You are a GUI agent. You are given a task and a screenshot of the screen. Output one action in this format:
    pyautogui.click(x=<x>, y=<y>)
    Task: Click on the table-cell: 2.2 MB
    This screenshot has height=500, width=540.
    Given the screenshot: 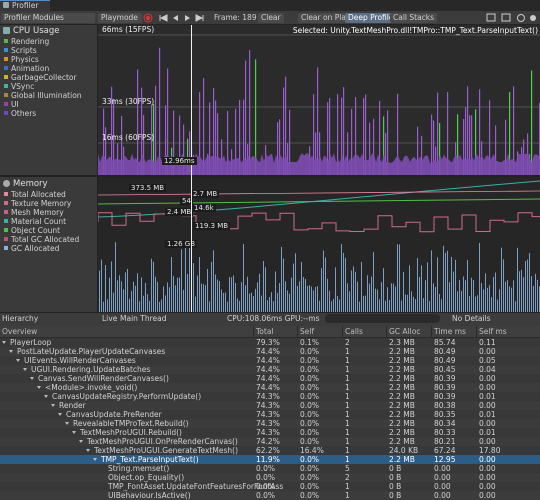 What is the action you would take?
    pyautogui.click(x=402, y=405)
    